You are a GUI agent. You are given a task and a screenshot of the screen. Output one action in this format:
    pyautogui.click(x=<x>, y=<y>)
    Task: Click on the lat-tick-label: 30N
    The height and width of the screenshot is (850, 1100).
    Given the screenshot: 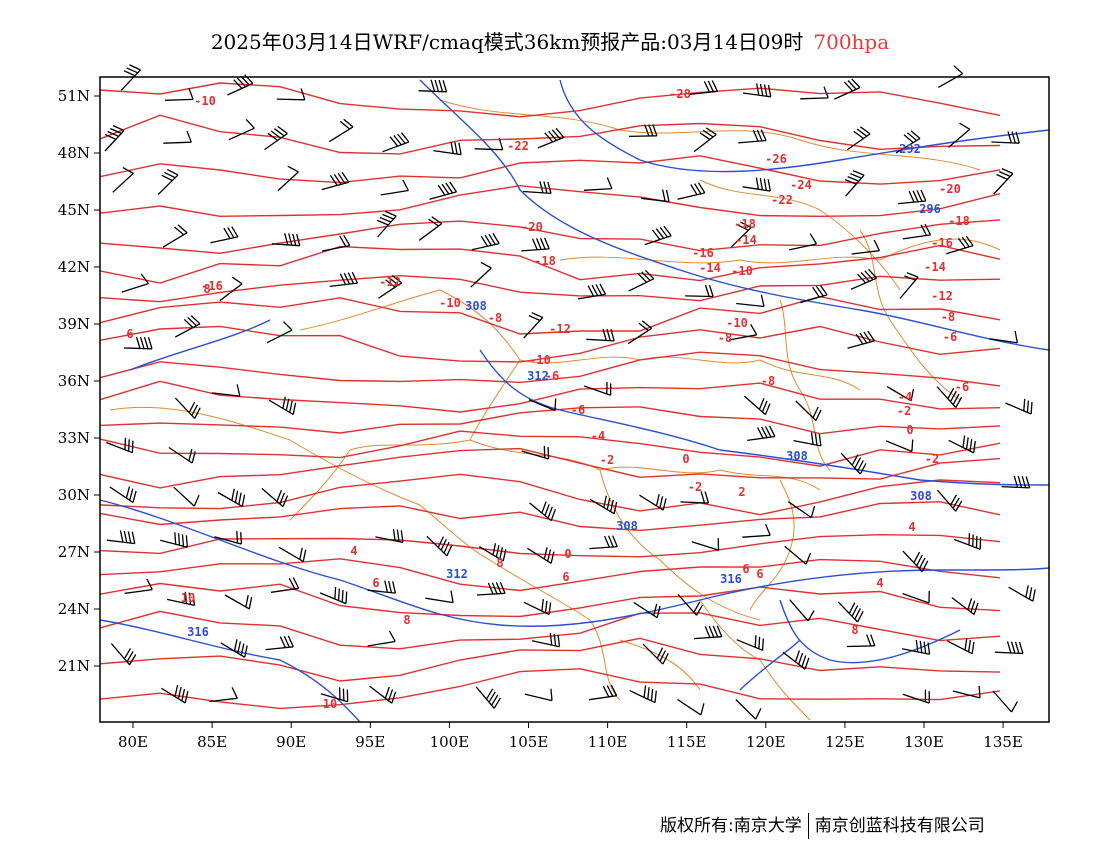 What is the action you would take?
    pyautogui.click(x=74, y=495)
    